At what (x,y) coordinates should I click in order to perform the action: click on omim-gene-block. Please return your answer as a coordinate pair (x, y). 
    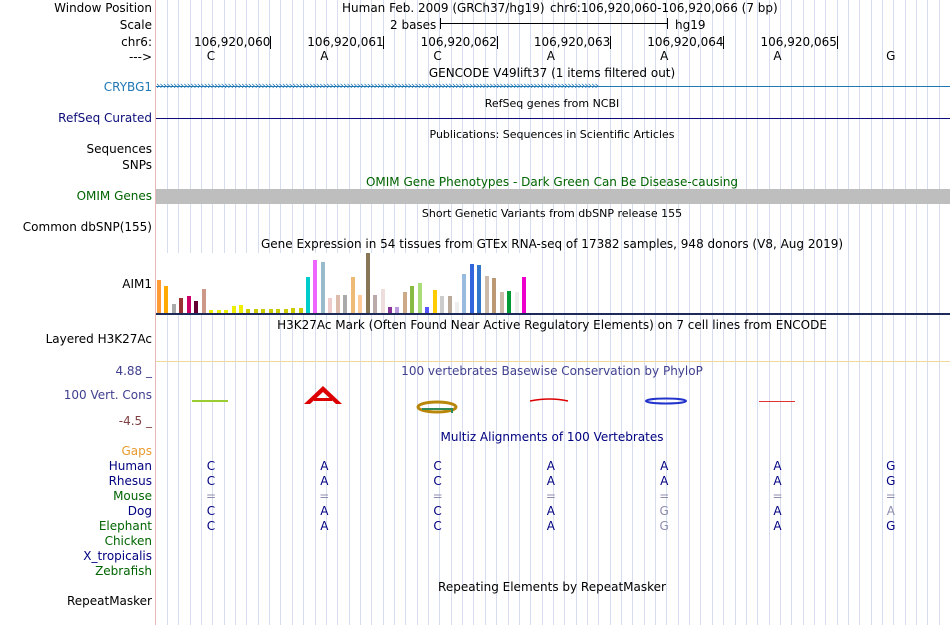
    Looking at the image, I should click on (553, 196).